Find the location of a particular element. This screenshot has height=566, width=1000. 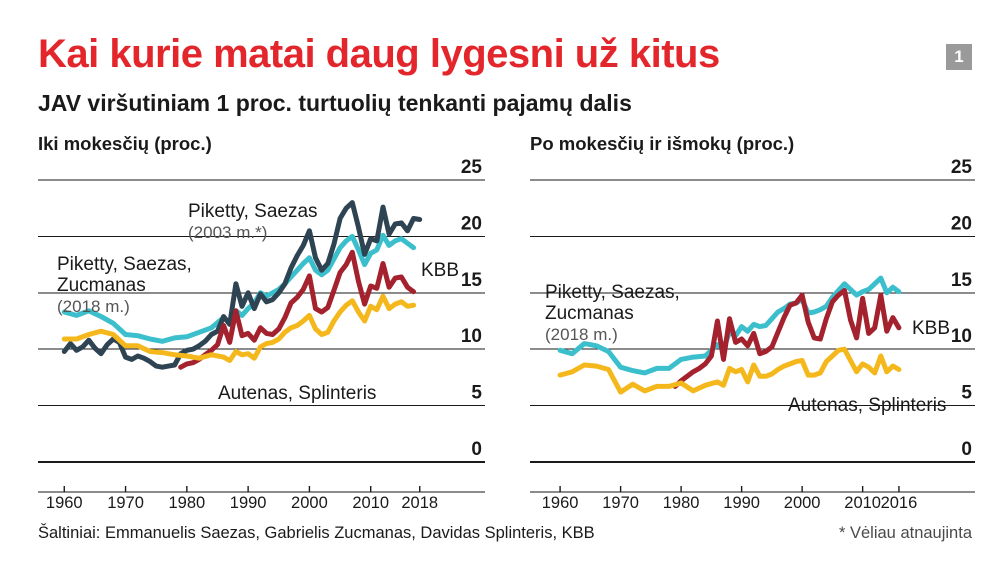

panel2-series-red-line is located at coordinates (787, 338).